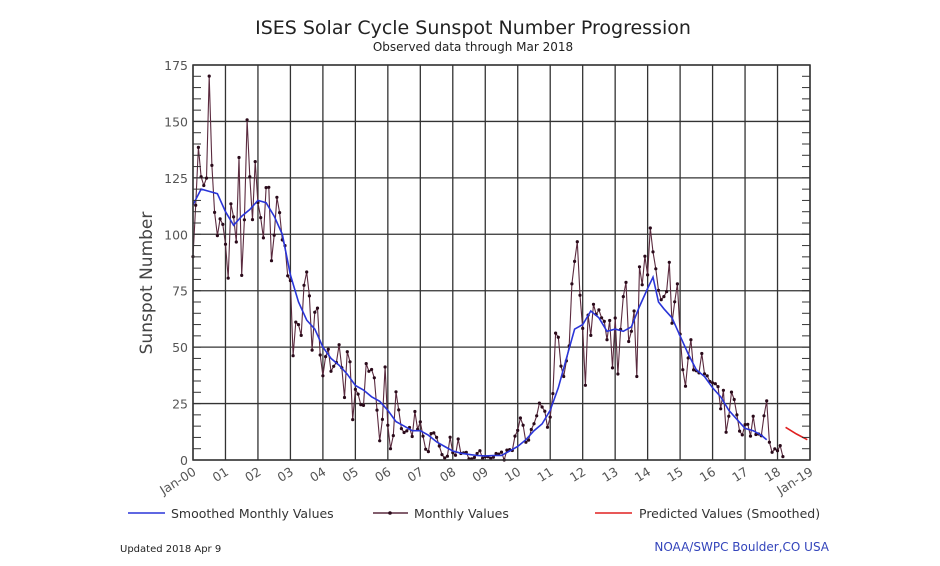 Image resolution: width=940 pixels, height=566 pixels. I want to click on y-axis-label: Sunspot Number, so click(147, 283).